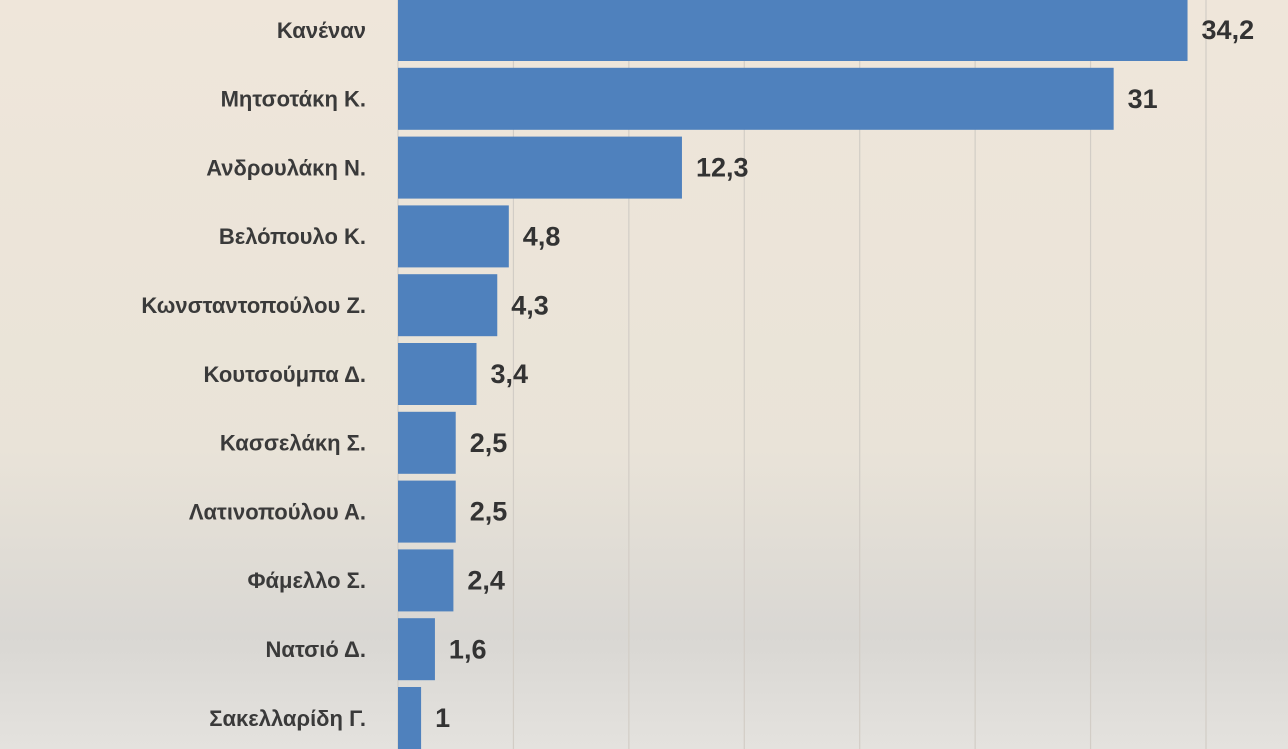 This screenshot has width=1288, height=749. I want to click on category-label: Νατσιό Δ., so click(316, 649).